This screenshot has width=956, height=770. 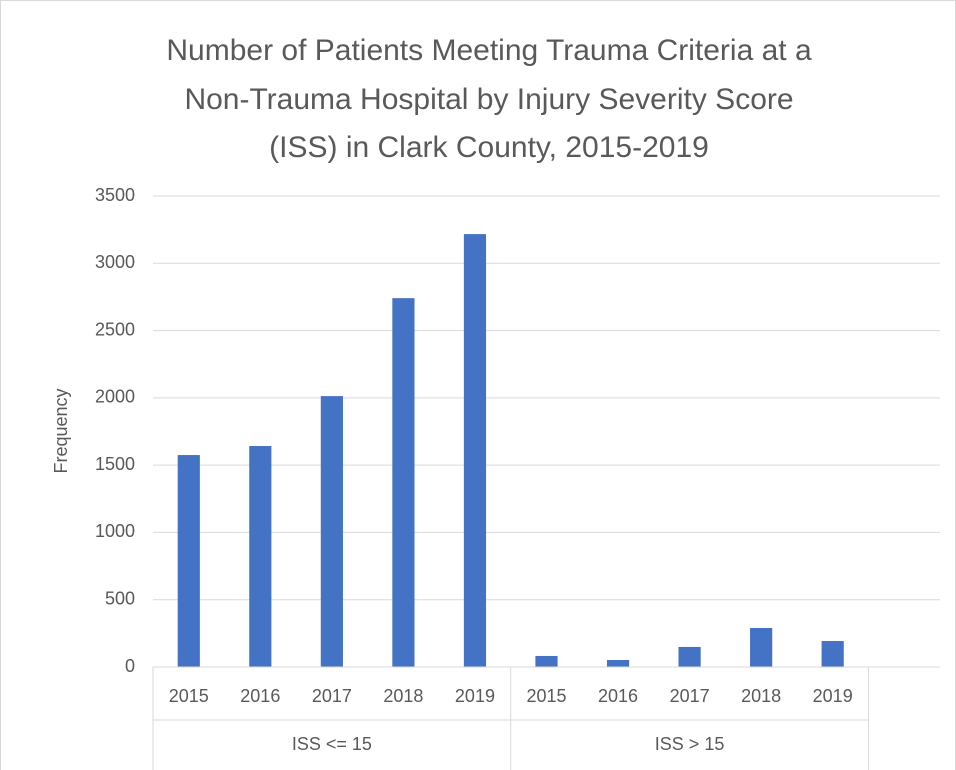 I want to click on y-tick-label: 3500, so click(x=115, y=195).